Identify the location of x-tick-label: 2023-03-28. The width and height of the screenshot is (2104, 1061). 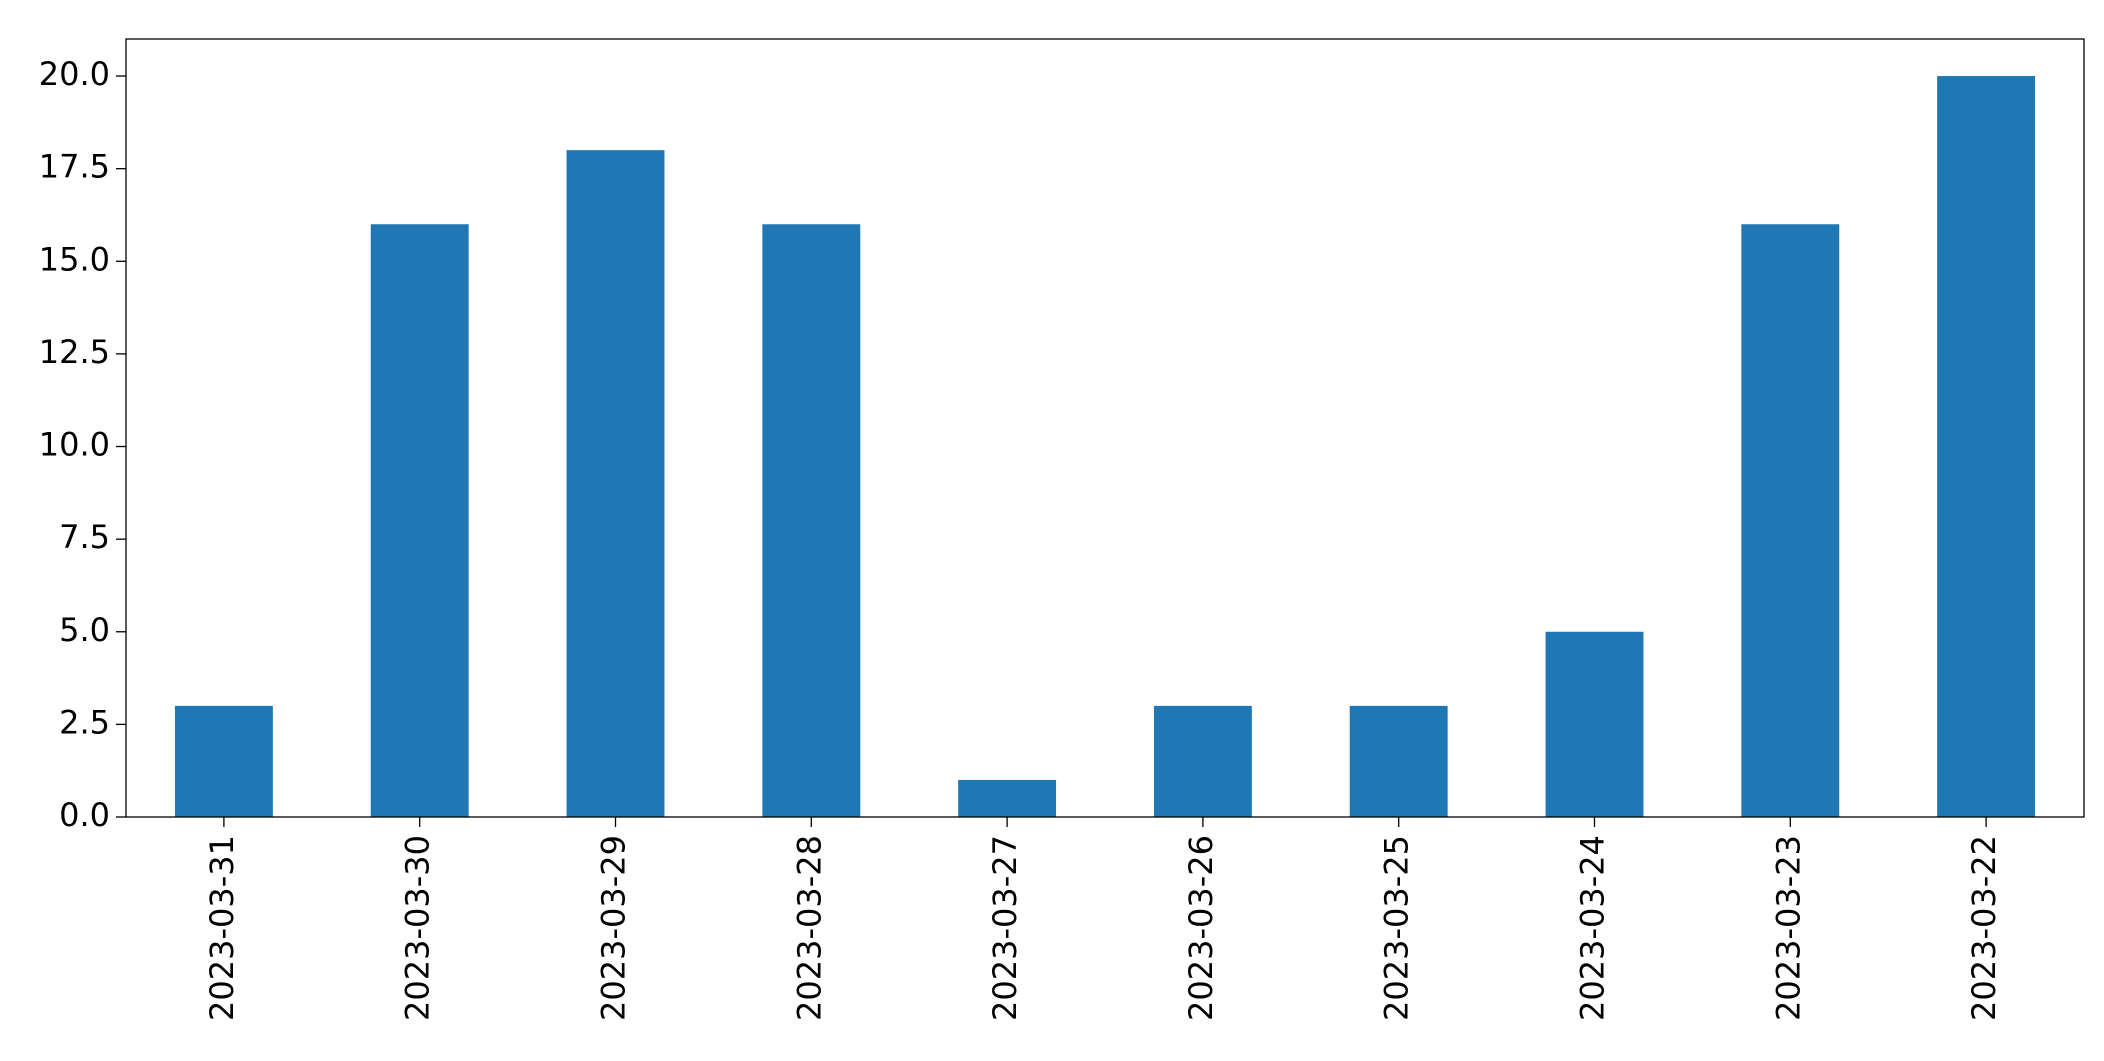
(809, 928).